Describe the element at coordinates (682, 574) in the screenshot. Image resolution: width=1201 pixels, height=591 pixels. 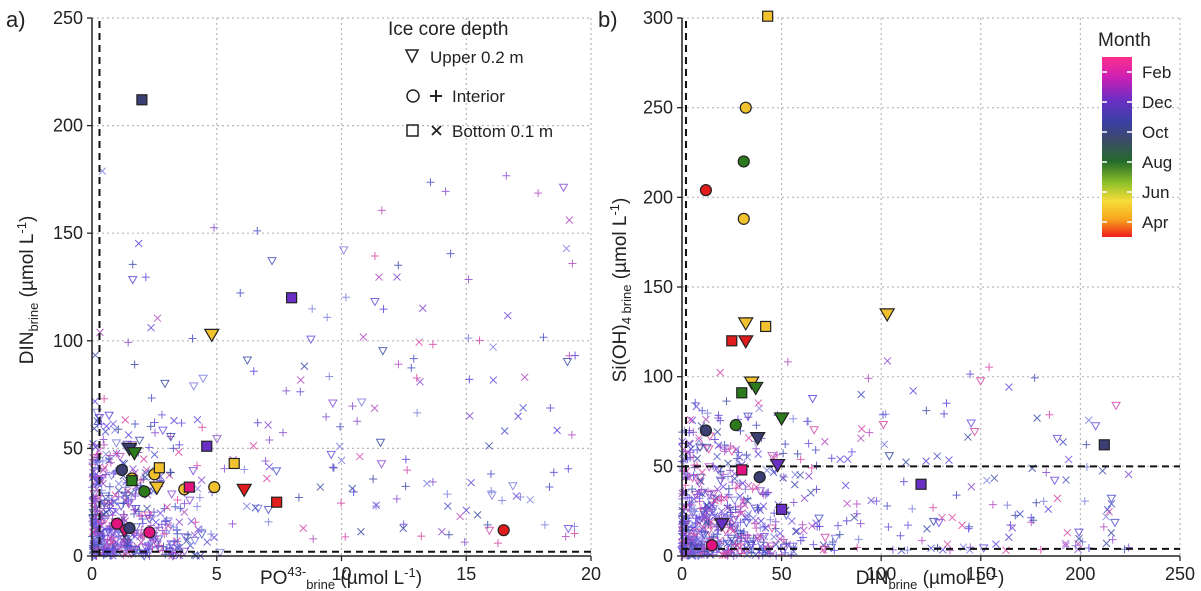
I see `x-tick-label: 0` at that location.